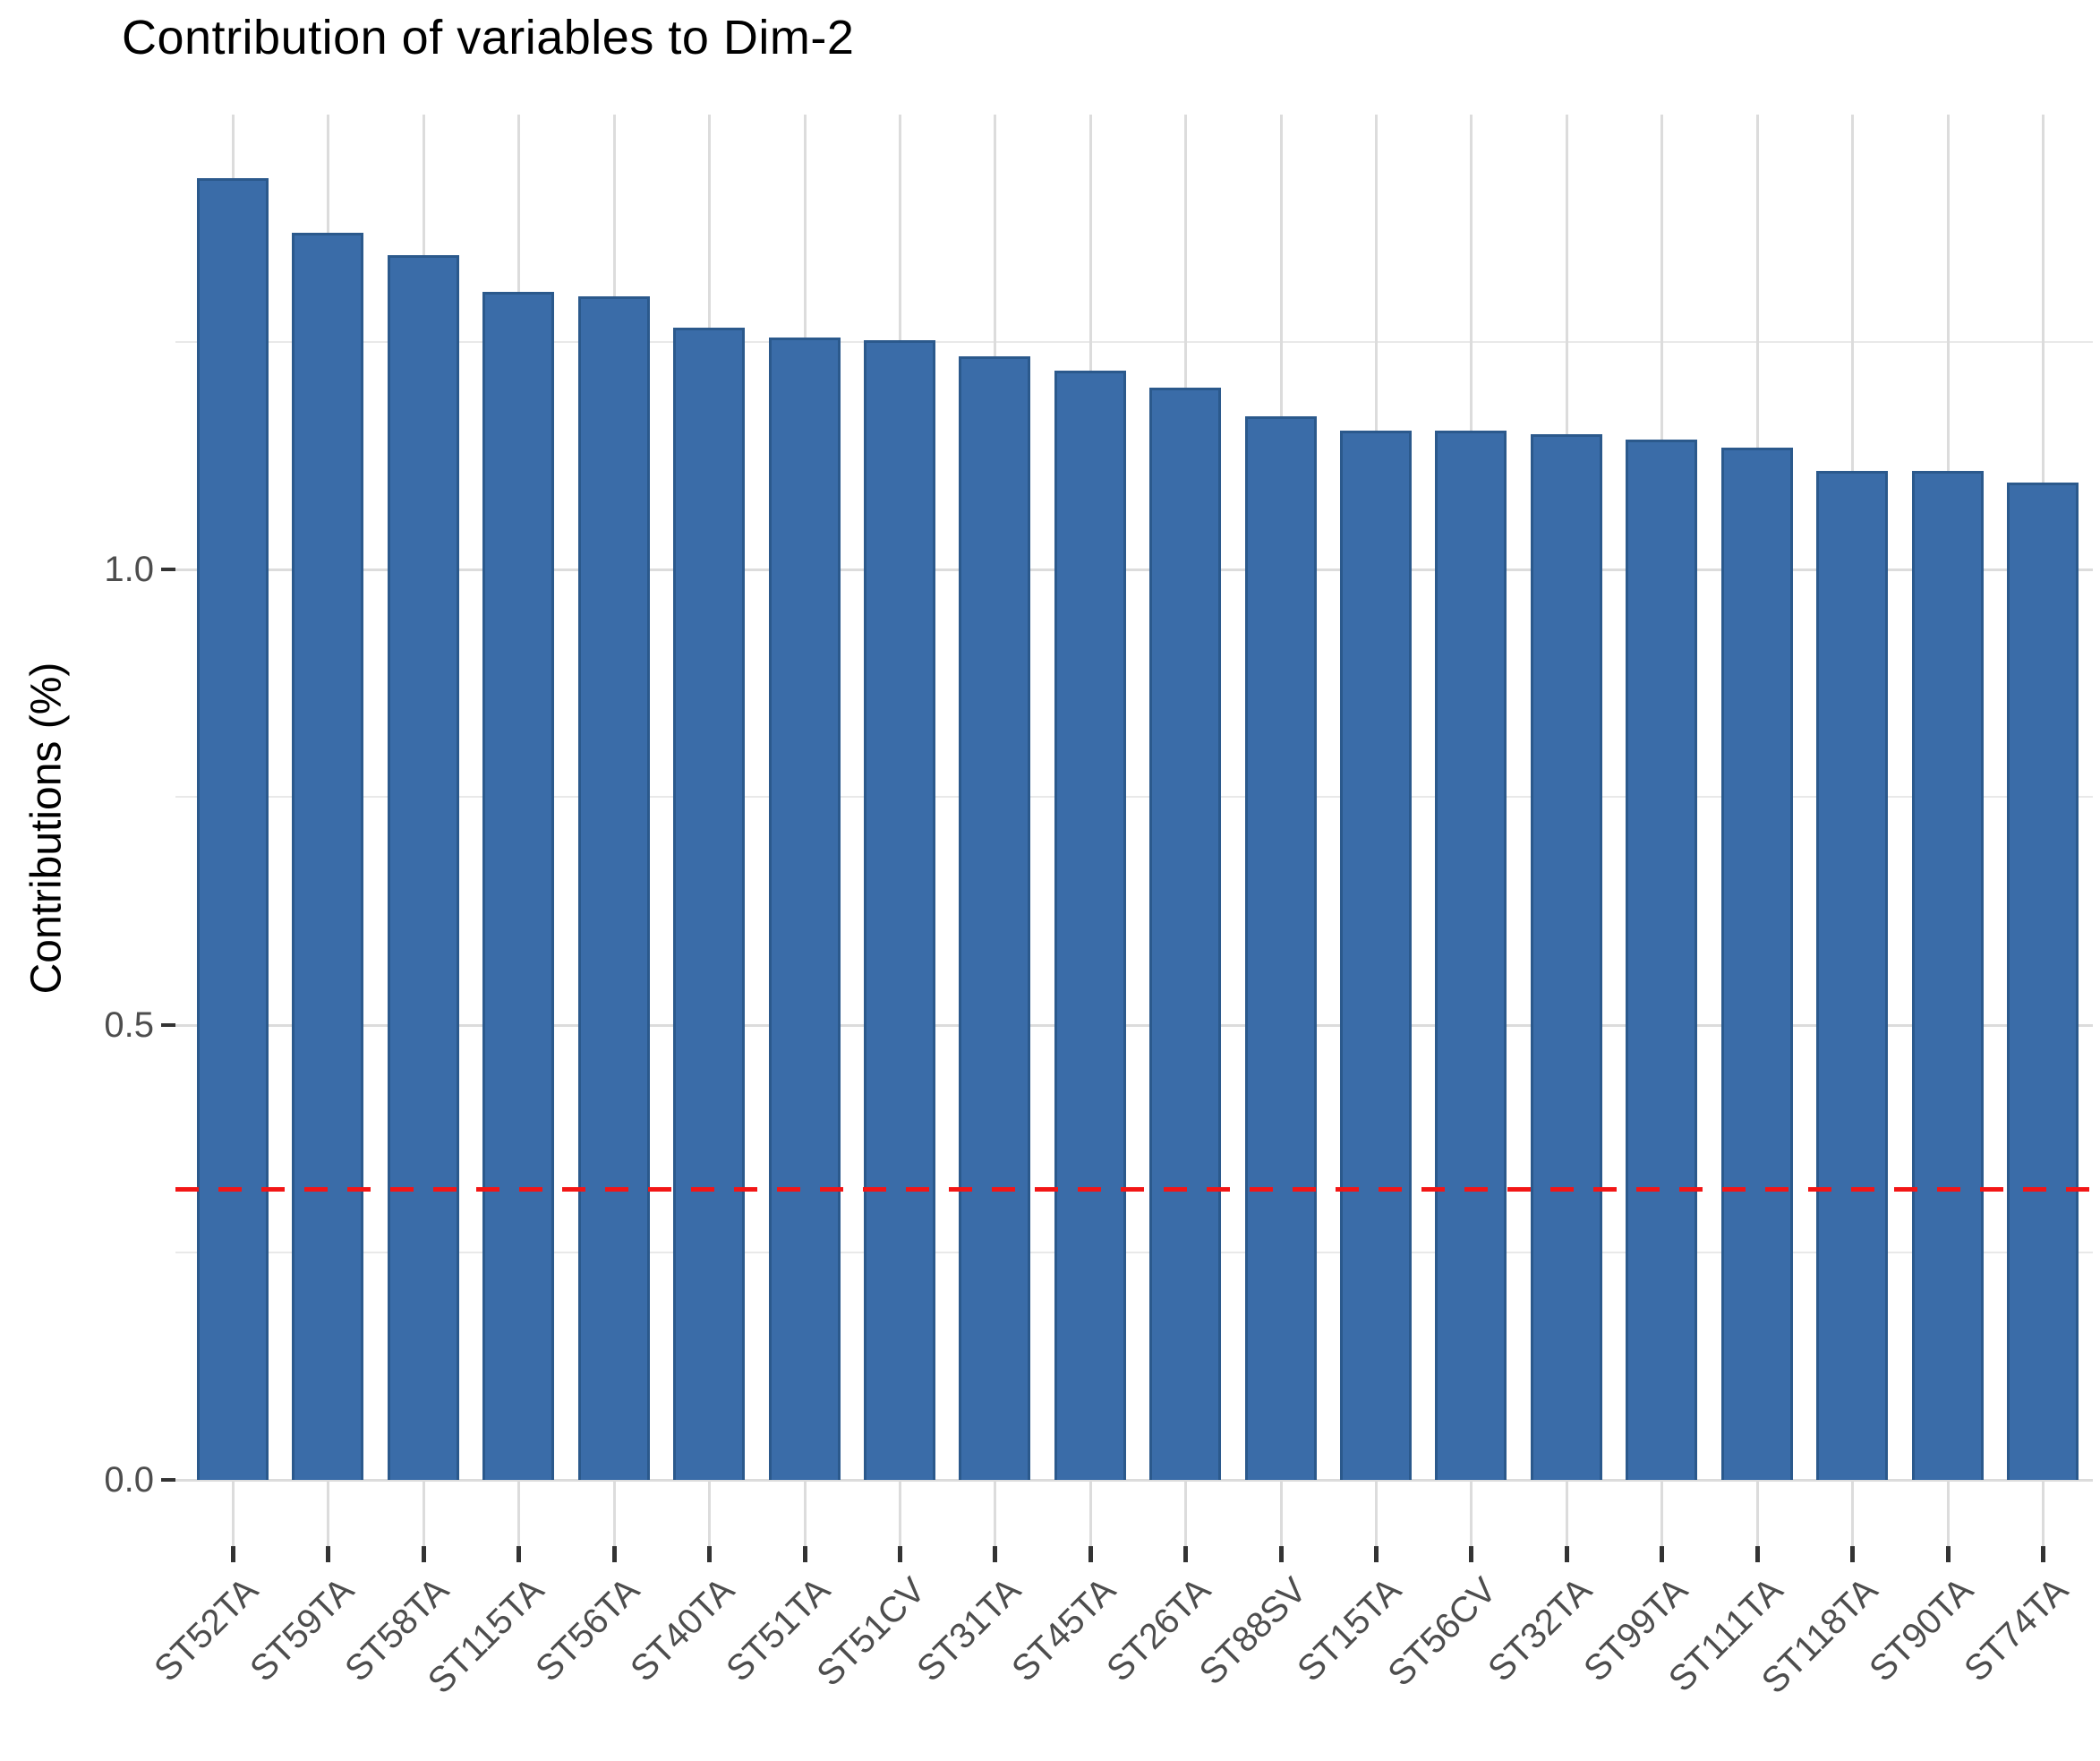 Image resolution: width=2100 pixels, height=1761 pixels. Describe the element at coordinates (1063, 1630) in the screenshot. I see `x-tick-label: ST45TA` at that location.